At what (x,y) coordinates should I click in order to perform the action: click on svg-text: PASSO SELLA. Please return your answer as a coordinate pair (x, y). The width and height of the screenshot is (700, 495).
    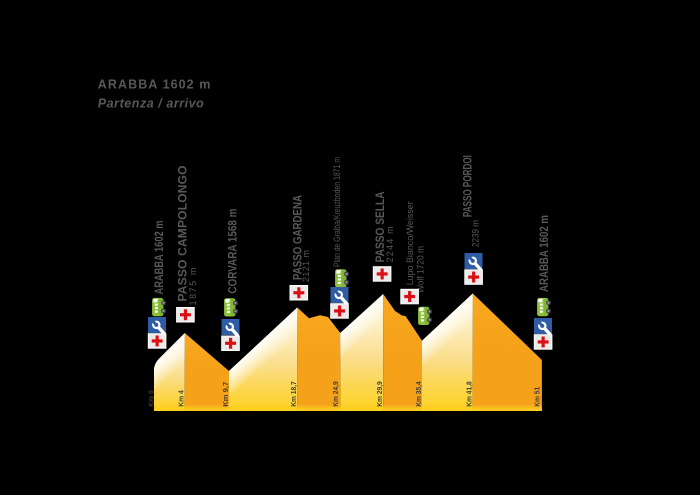
    Looking at the image, I should click on (380, 226).